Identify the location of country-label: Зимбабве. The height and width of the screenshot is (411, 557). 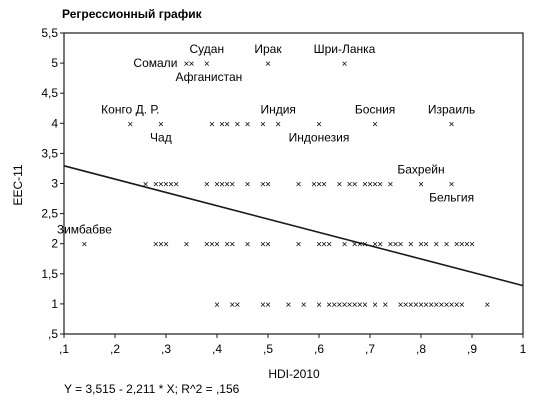
(84, 230).